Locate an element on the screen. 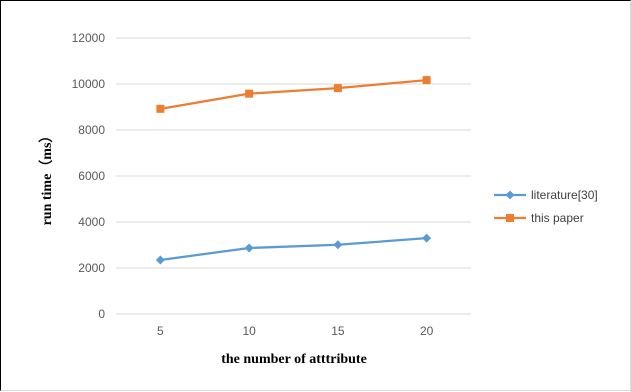 The height and width of the screenshot is (392, 631). x-tick-label: 10 is located at coordinates (249, 331).